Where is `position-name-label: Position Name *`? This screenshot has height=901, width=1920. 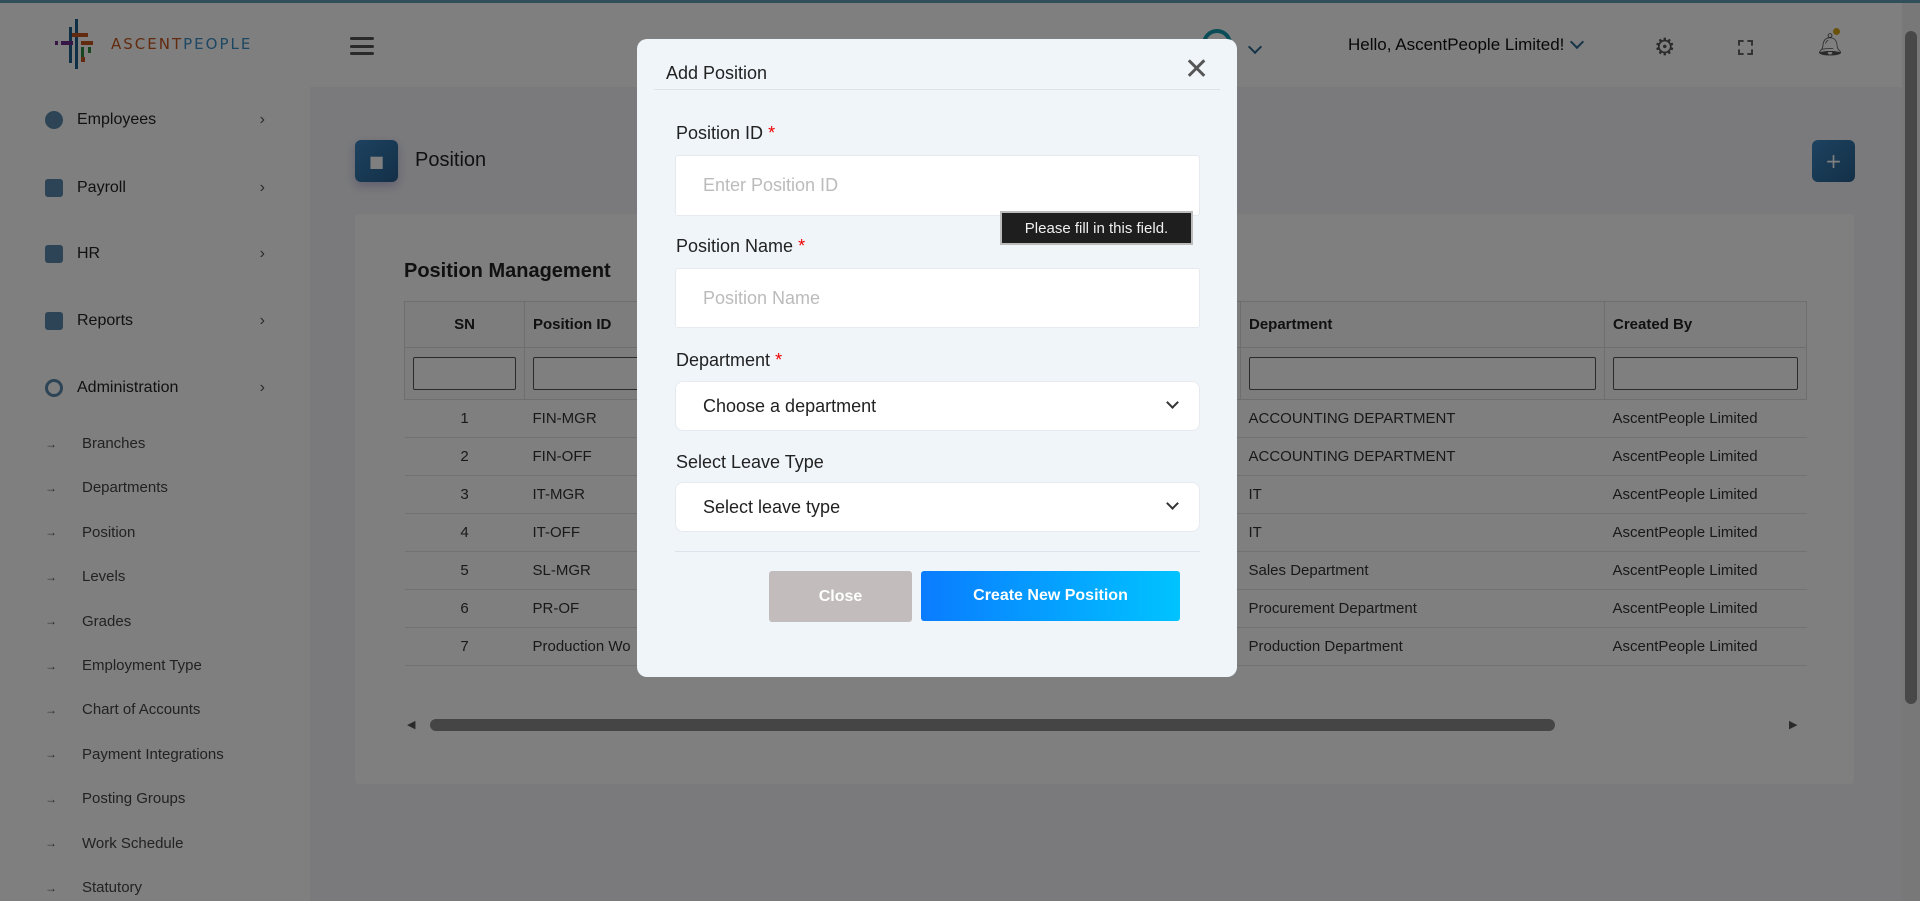
position-name-label: Position Name * is located at coordinates (741, 246).